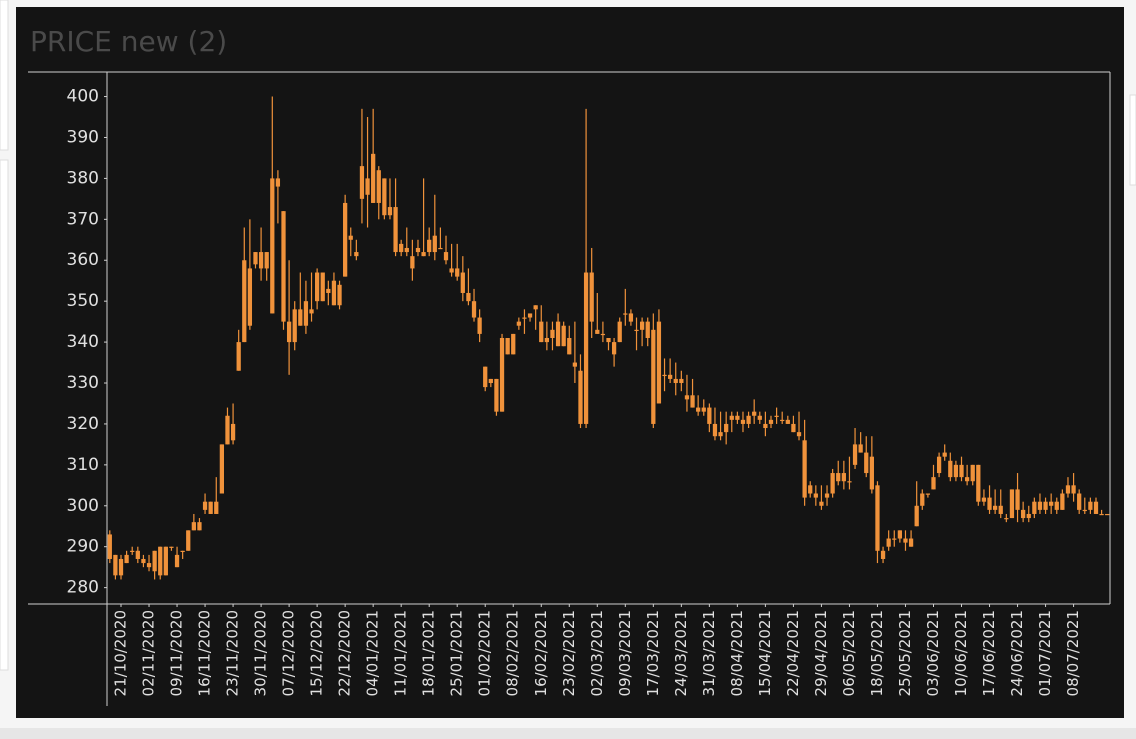 The height and width of the screenshot is (739, 1136). What do you see at coordinates (1045, 653) in the screenshot?
I see `x-tick-label: 01/07/2021` at bounding box center [1045, 653].